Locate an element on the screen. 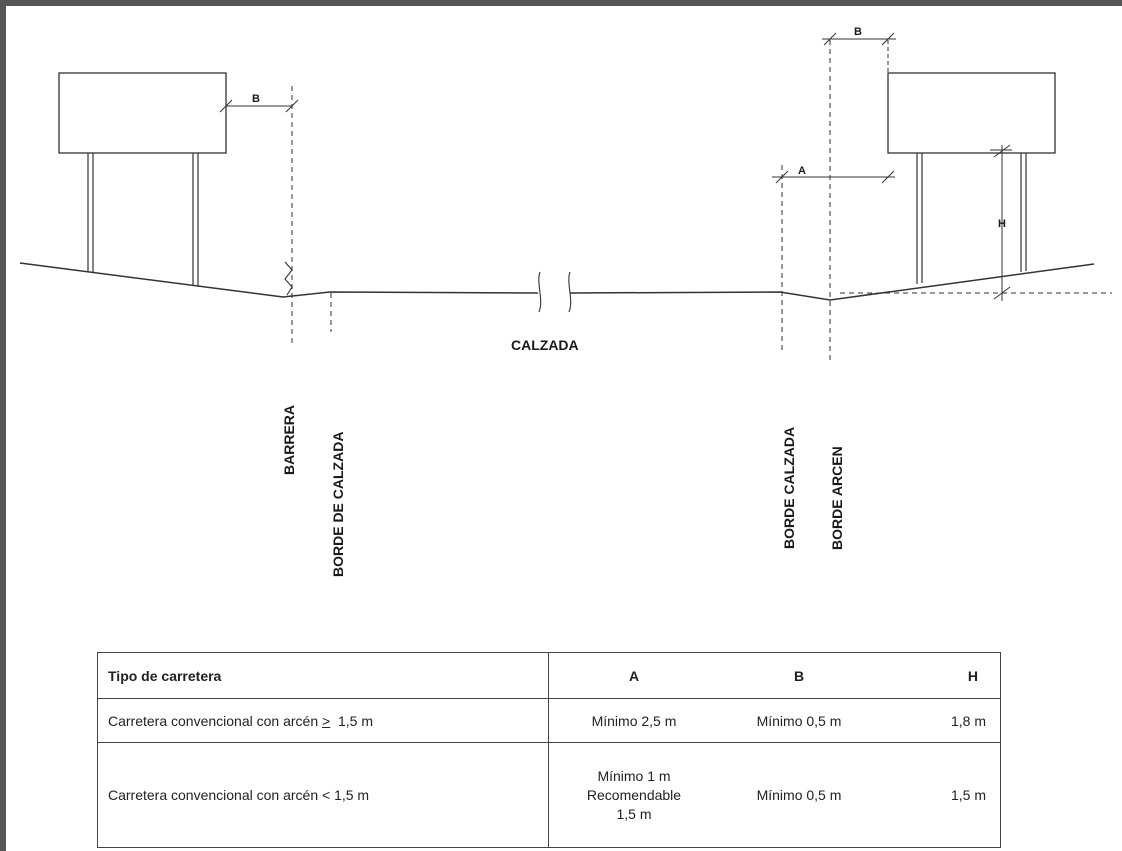 The image size is (1122, 851). calzada-label: CALZADA is located at coordinates (545, 345).